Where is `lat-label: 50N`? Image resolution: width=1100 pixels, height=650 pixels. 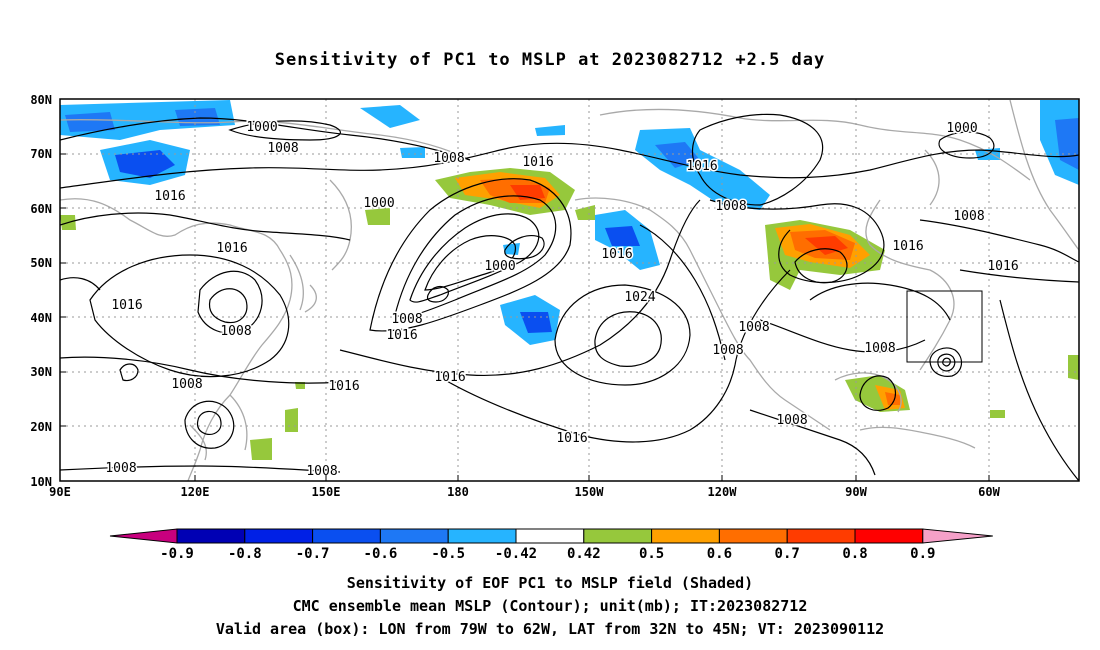
lat-label: 50N is located at coordinates (41, 263).